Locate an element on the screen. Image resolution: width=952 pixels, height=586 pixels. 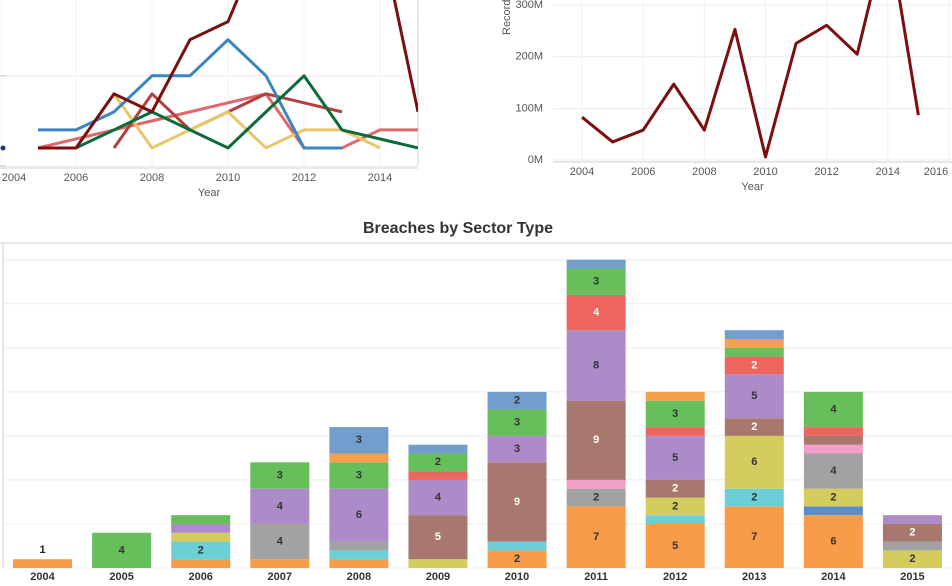
point is located at coordinates (3, 148).